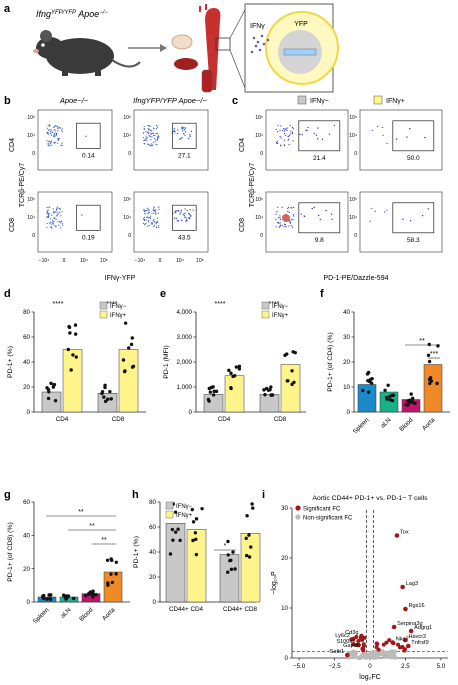 The width and height of the screenshot is (458, 685). Describe the element at coordinates (31, 200) in the screenshot. I see `flow-y-tick-label: 10⁵` at that location.